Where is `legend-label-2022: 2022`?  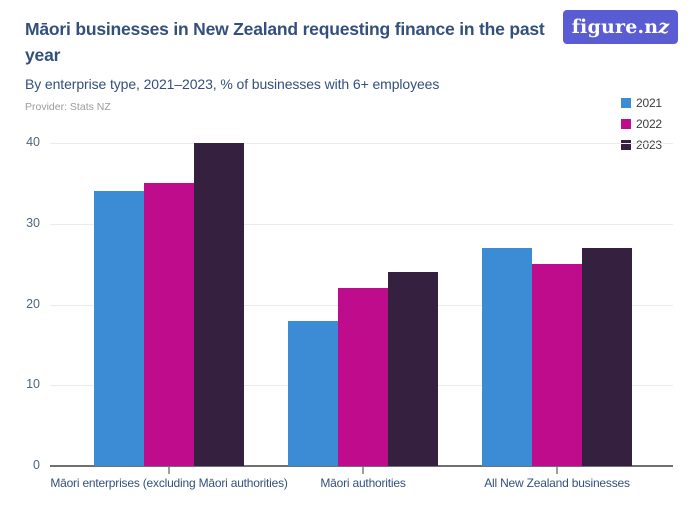 legend-label-2022: 2022 is located at coordinates (649, 123).